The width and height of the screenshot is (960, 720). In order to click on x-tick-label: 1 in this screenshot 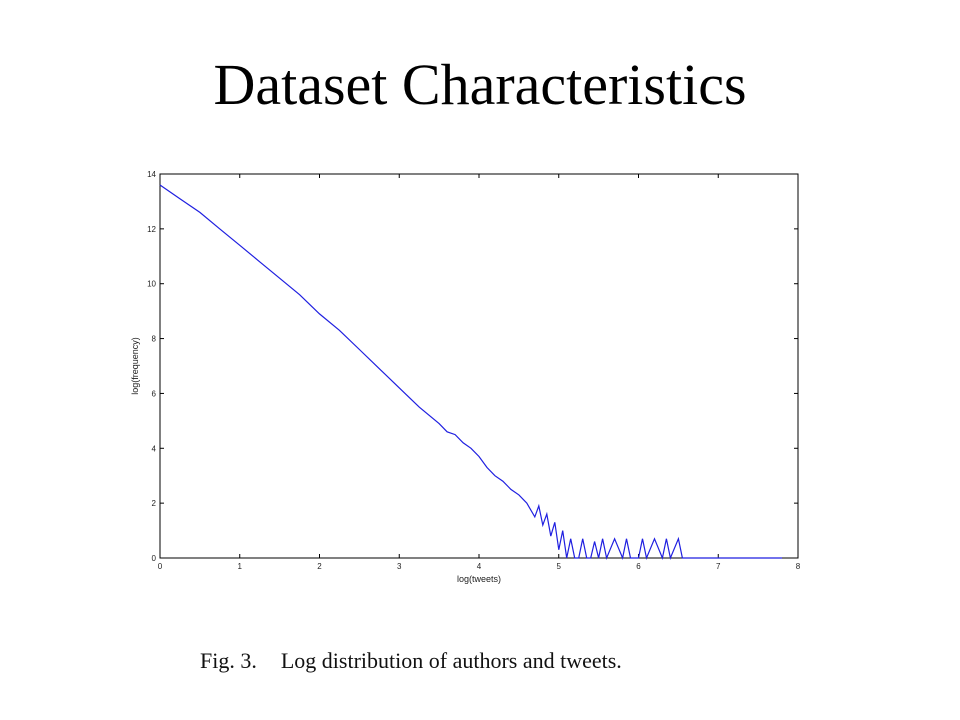, I will do `click(240, 566)`.